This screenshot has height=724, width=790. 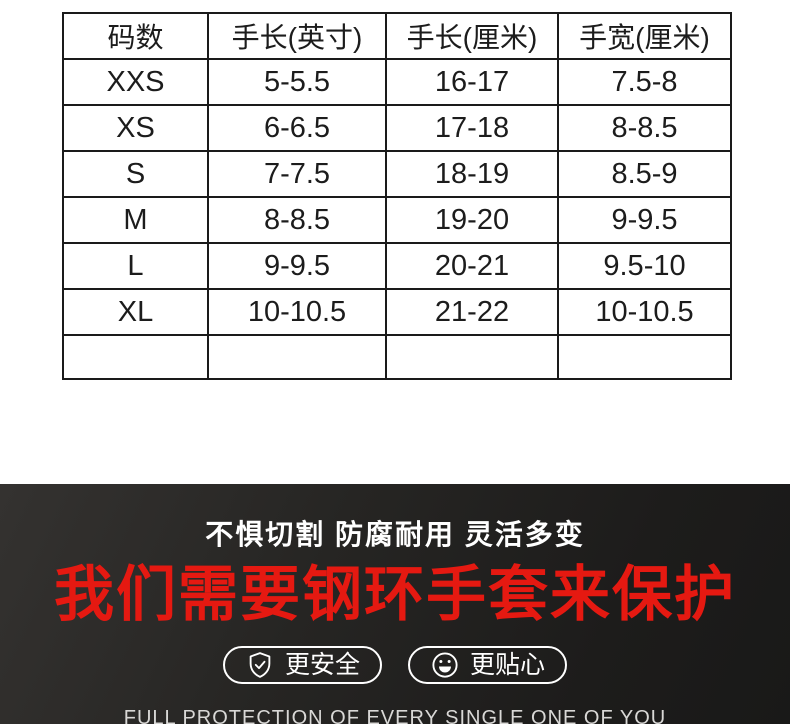 What do you see at coordinates (472, 266) in the screenshot?
I see `table-cell: 20-21` at bounding box center [472, 266].